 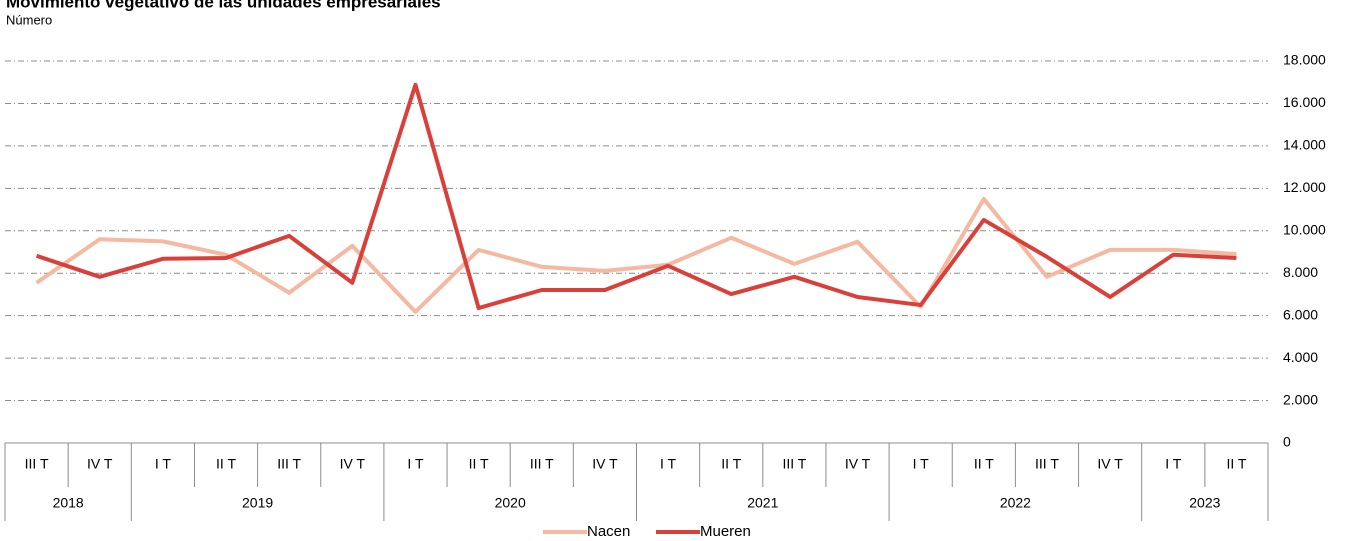 What do you see at coordinates (1304, 229) in the screenshot?
I see `y-tick-label: 10.000` at bounding box center [1304, 229].